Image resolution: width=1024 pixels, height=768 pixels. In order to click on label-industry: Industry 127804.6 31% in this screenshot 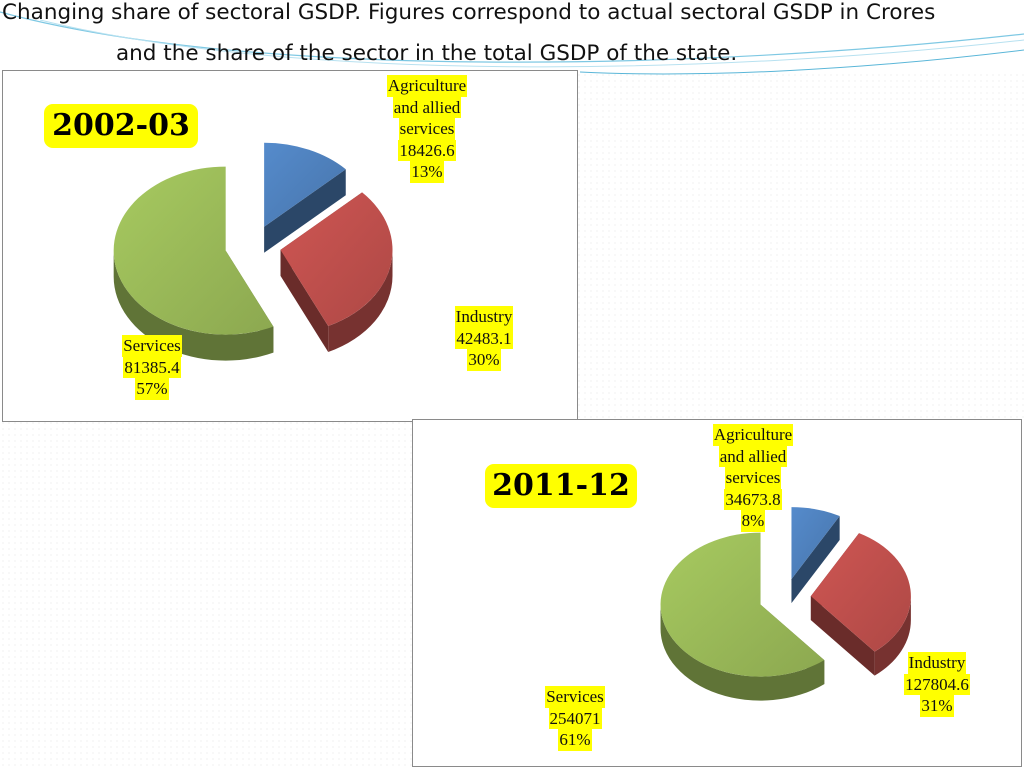, I will do `click(937, 684)`.